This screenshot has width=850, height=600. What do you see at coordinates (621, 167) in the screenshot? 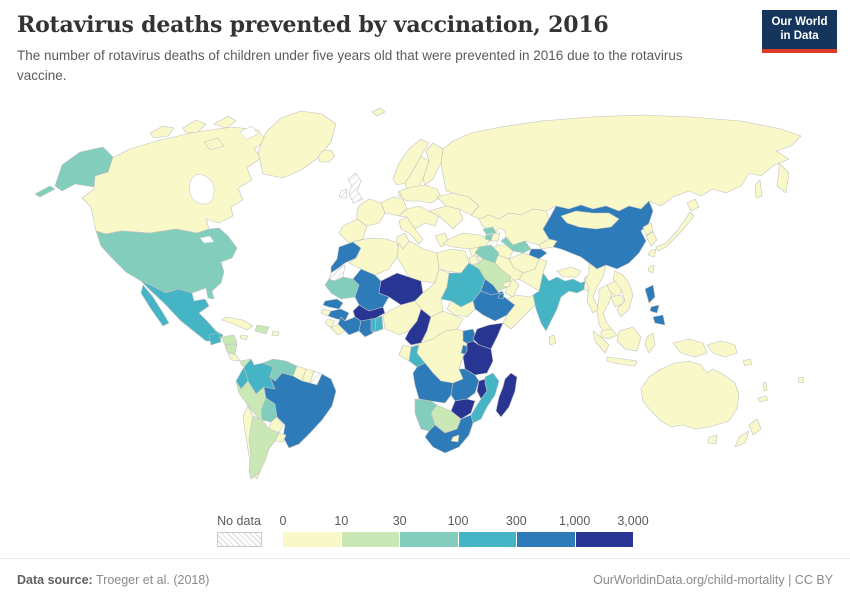
I see `country-russia` at bounding box center [621, 167].